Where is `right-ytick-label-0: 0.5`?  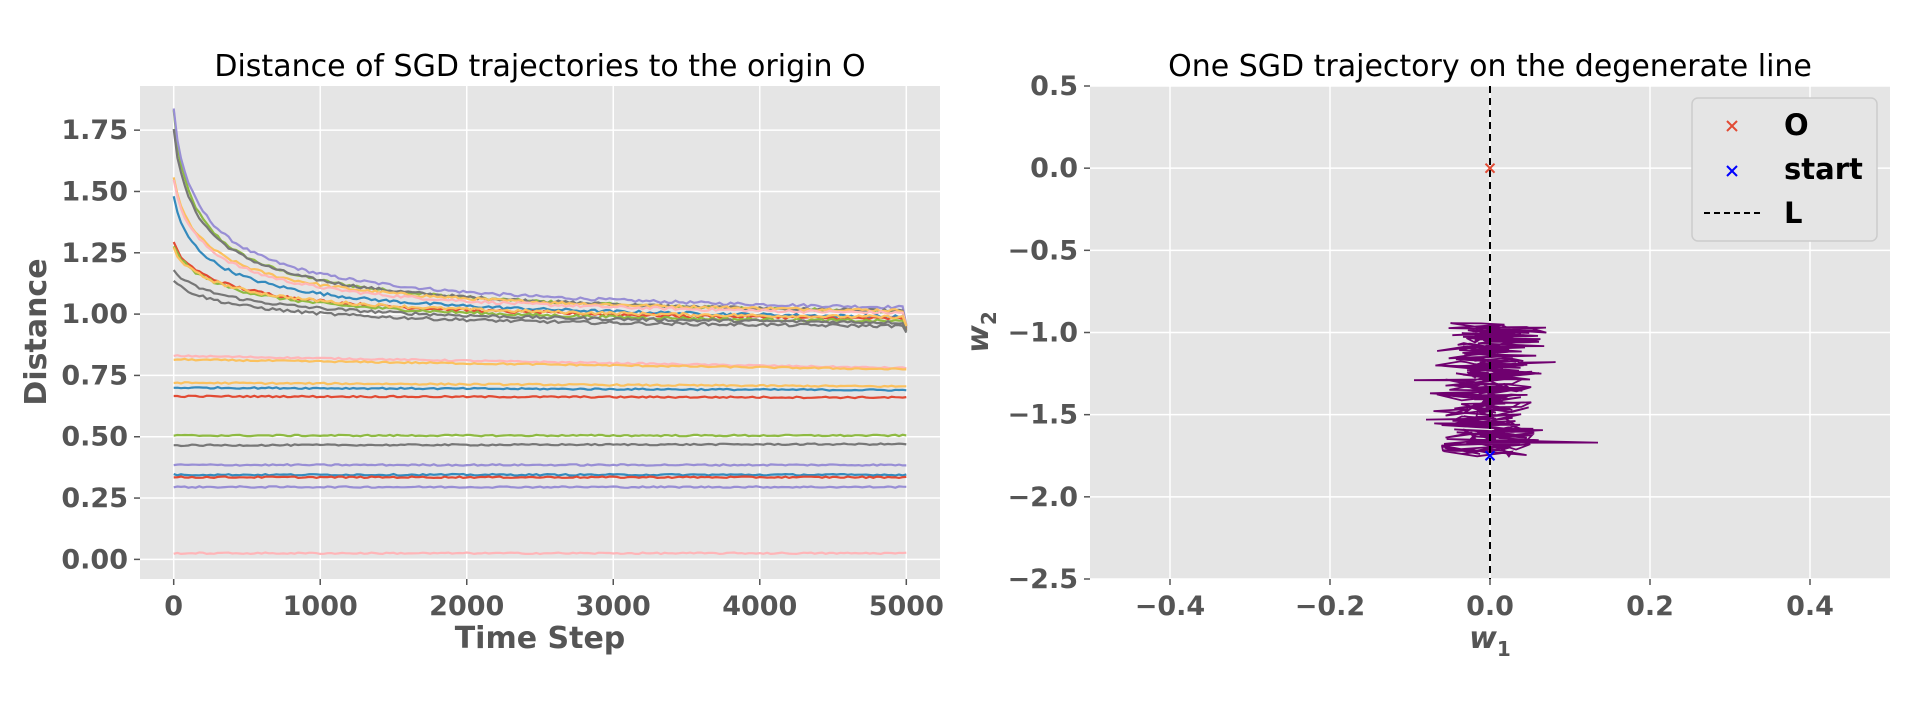 right-ytick-label-0: 0.5 is located at coordinates (1054, 86).